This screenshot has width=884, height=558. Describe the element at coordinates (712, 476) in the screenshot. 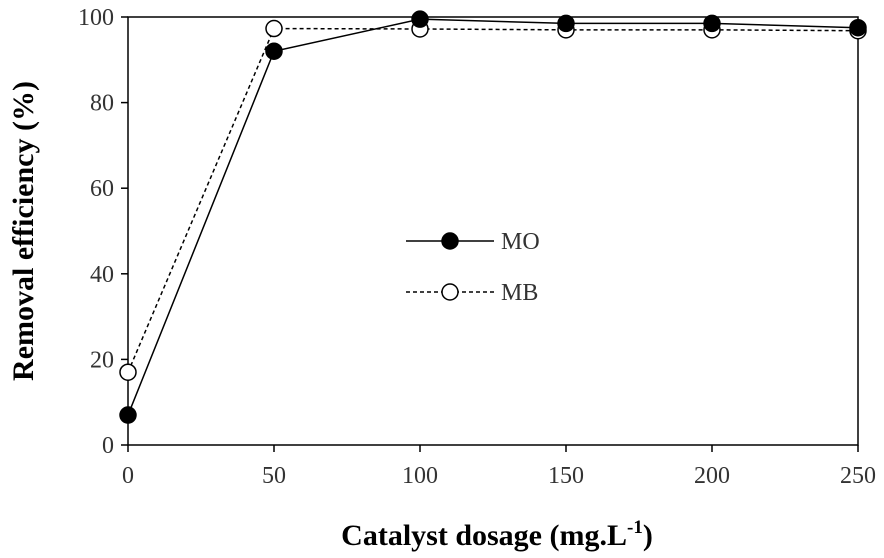

I see `x-tick-label: 200` at that location.